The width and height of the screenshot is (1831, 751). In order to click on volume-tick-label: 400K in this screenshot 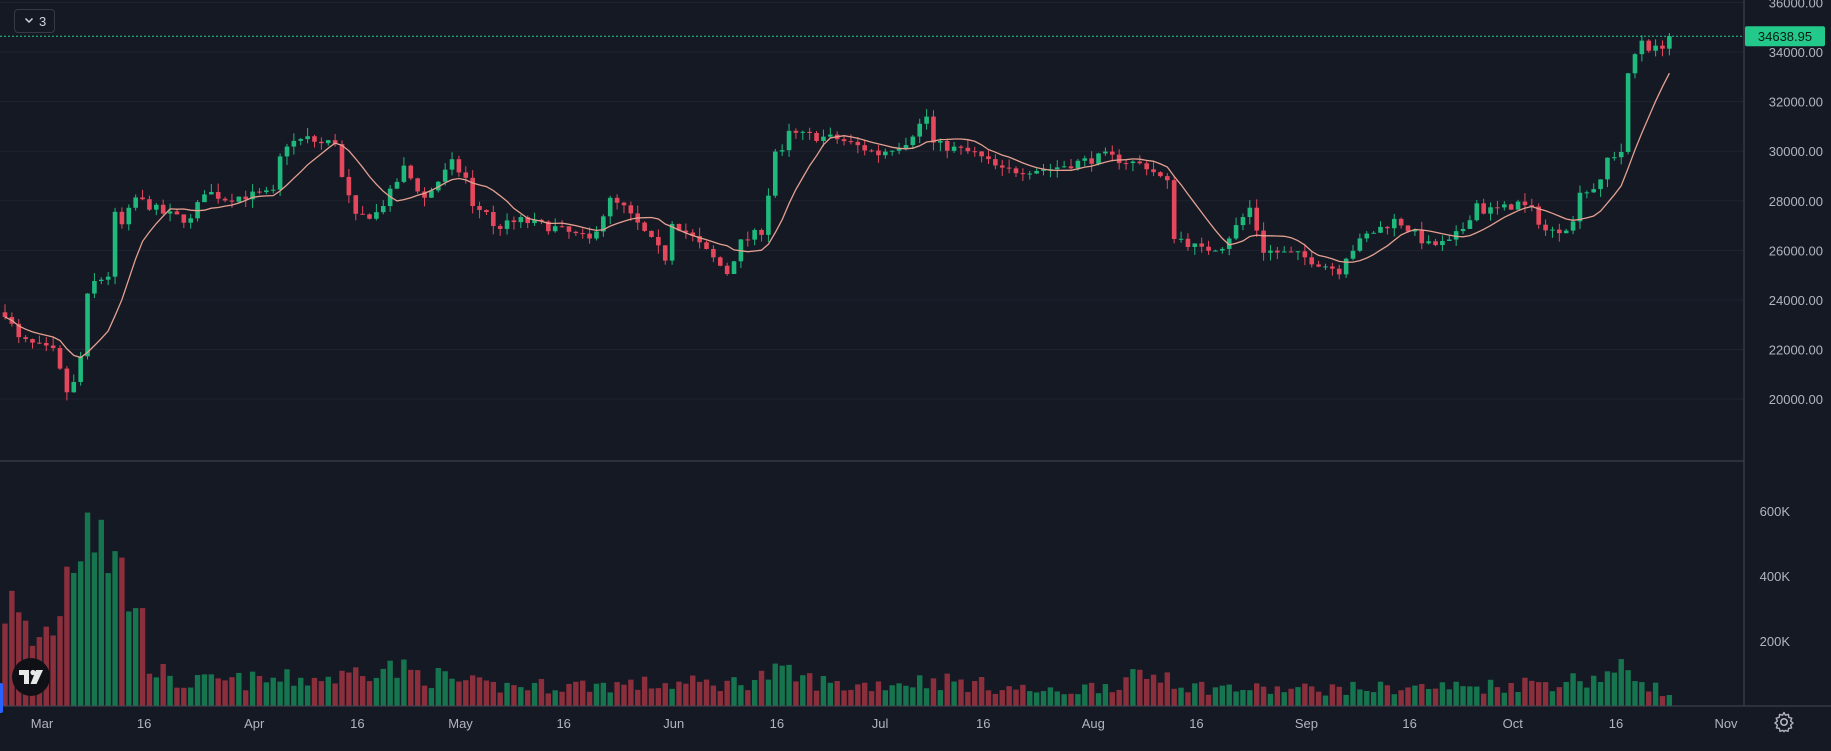, I will do `click(1775, 576)`.